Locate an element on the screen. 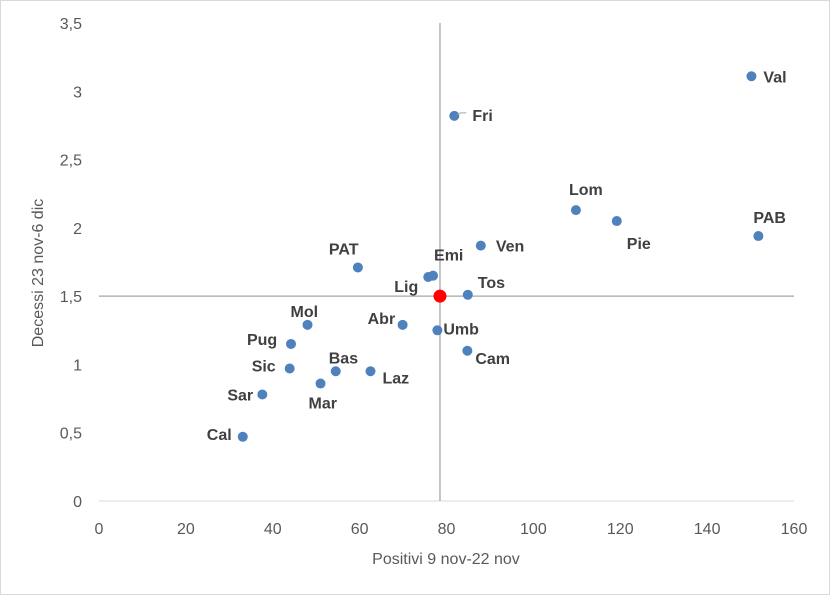 The image size is (830, 595). point-label: Fri is located at coordinates (482, 116).